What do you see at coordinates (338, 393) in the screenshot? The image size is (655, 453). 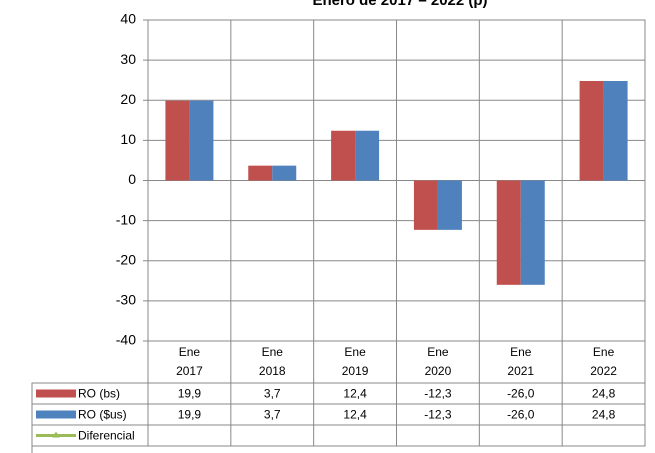 I see `table-row` at bounding box center [338, 393].